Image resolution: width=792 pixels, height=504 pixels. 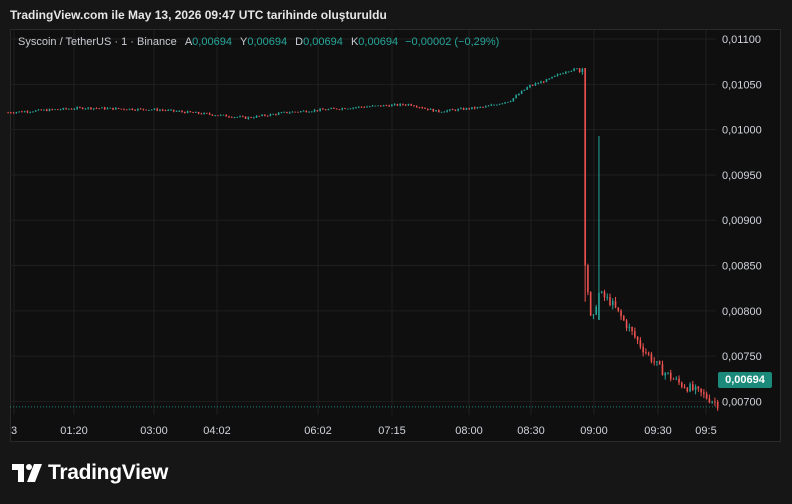 What do you see at coordinates (154, 431) in the screenshot?
I see `x-tick-label: 03:00` at bounding box center [154, 431].